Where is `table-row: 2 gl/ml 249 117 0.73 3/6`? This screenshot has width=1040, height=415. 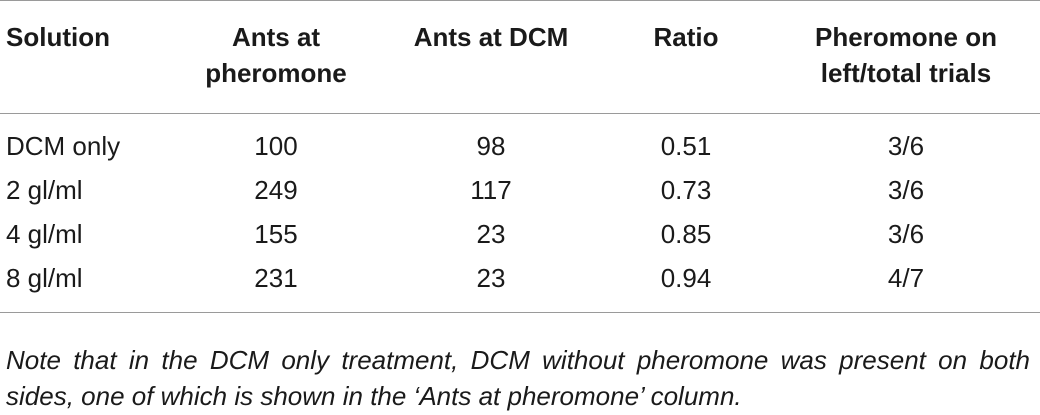
table-row: 2 gl/ml 249 117 0.73 3/6 is located at coordinates (520, 190).